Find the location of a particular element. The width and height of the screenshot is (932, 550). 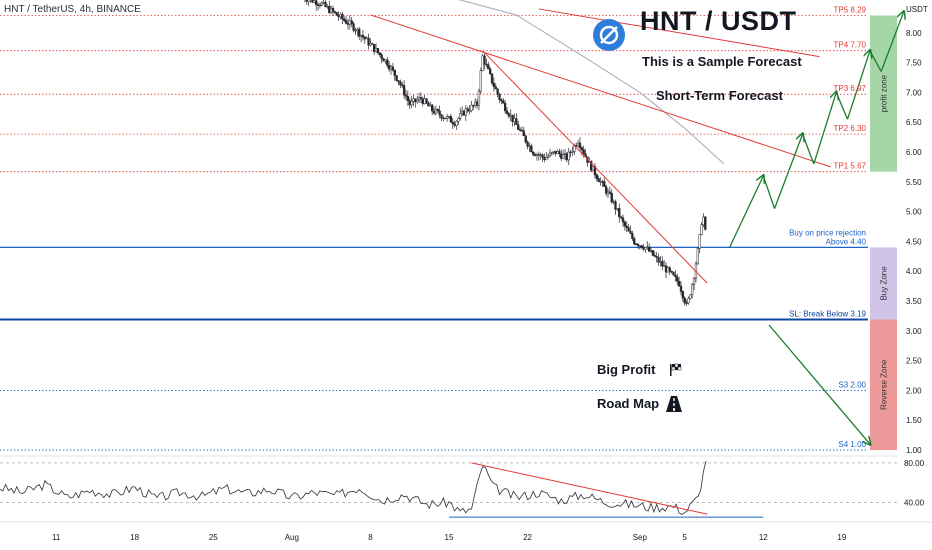

buy-zone-band is located at coordinates (883, 283).